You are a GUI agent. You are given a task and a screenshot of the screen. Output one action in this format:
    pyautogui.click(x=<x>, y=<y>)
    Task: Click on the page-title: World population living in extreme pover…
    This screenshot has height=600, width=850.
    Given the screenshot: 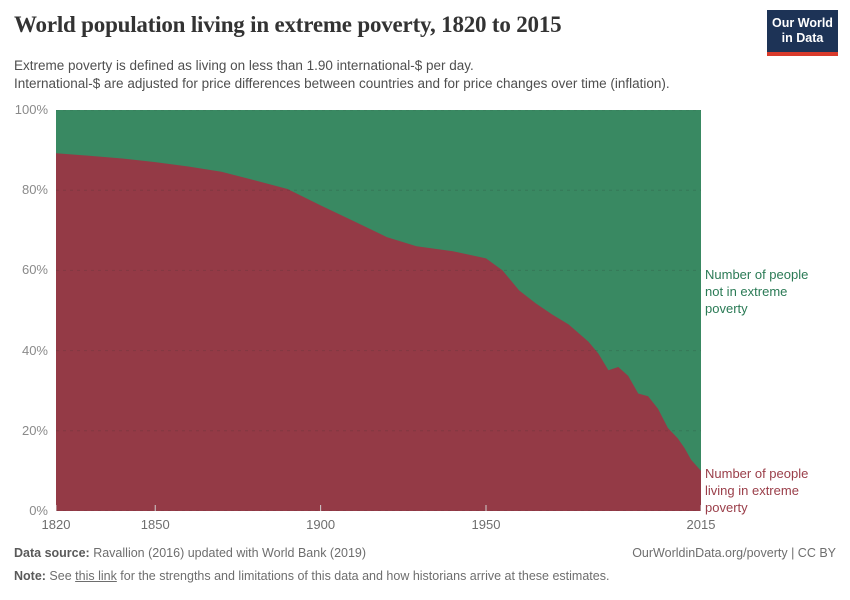 What is the action you would take?
    pyautogui.click(x=288, y=24)
    